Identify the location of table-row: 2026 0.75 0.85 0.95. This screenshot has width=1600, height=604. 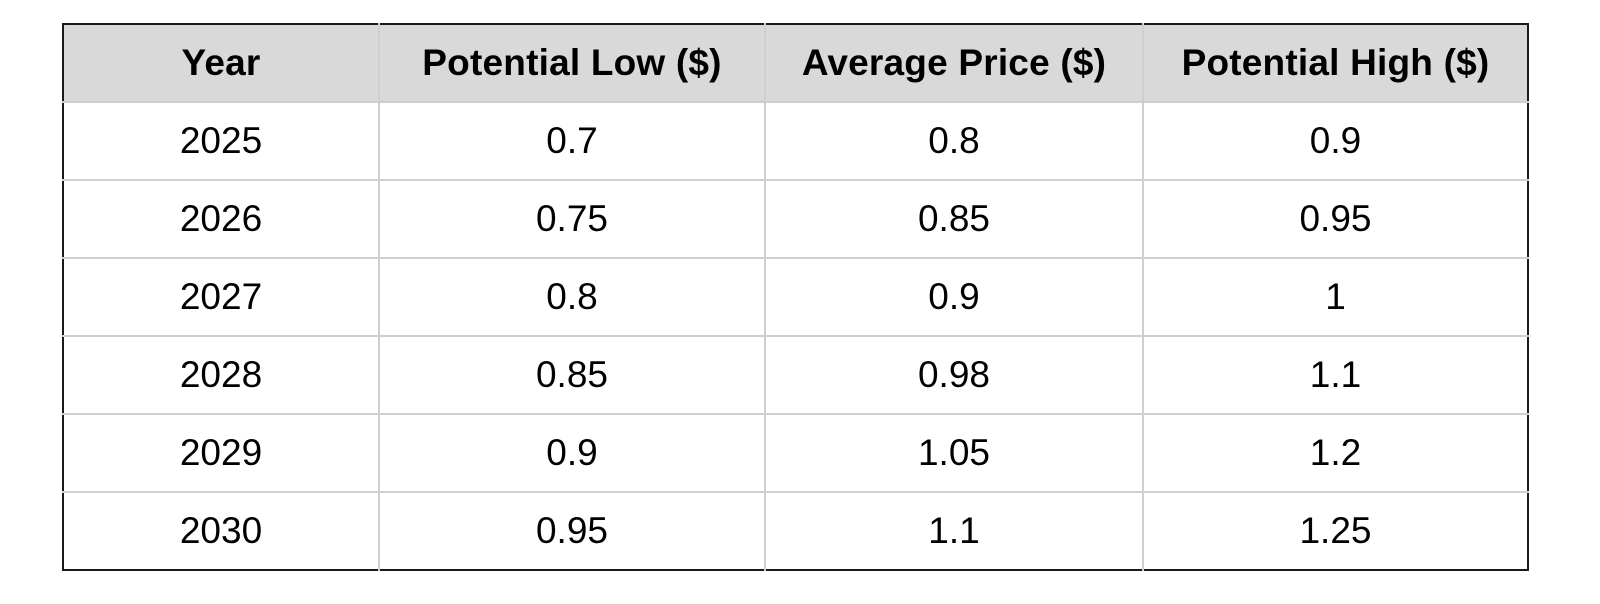
(795, 219).